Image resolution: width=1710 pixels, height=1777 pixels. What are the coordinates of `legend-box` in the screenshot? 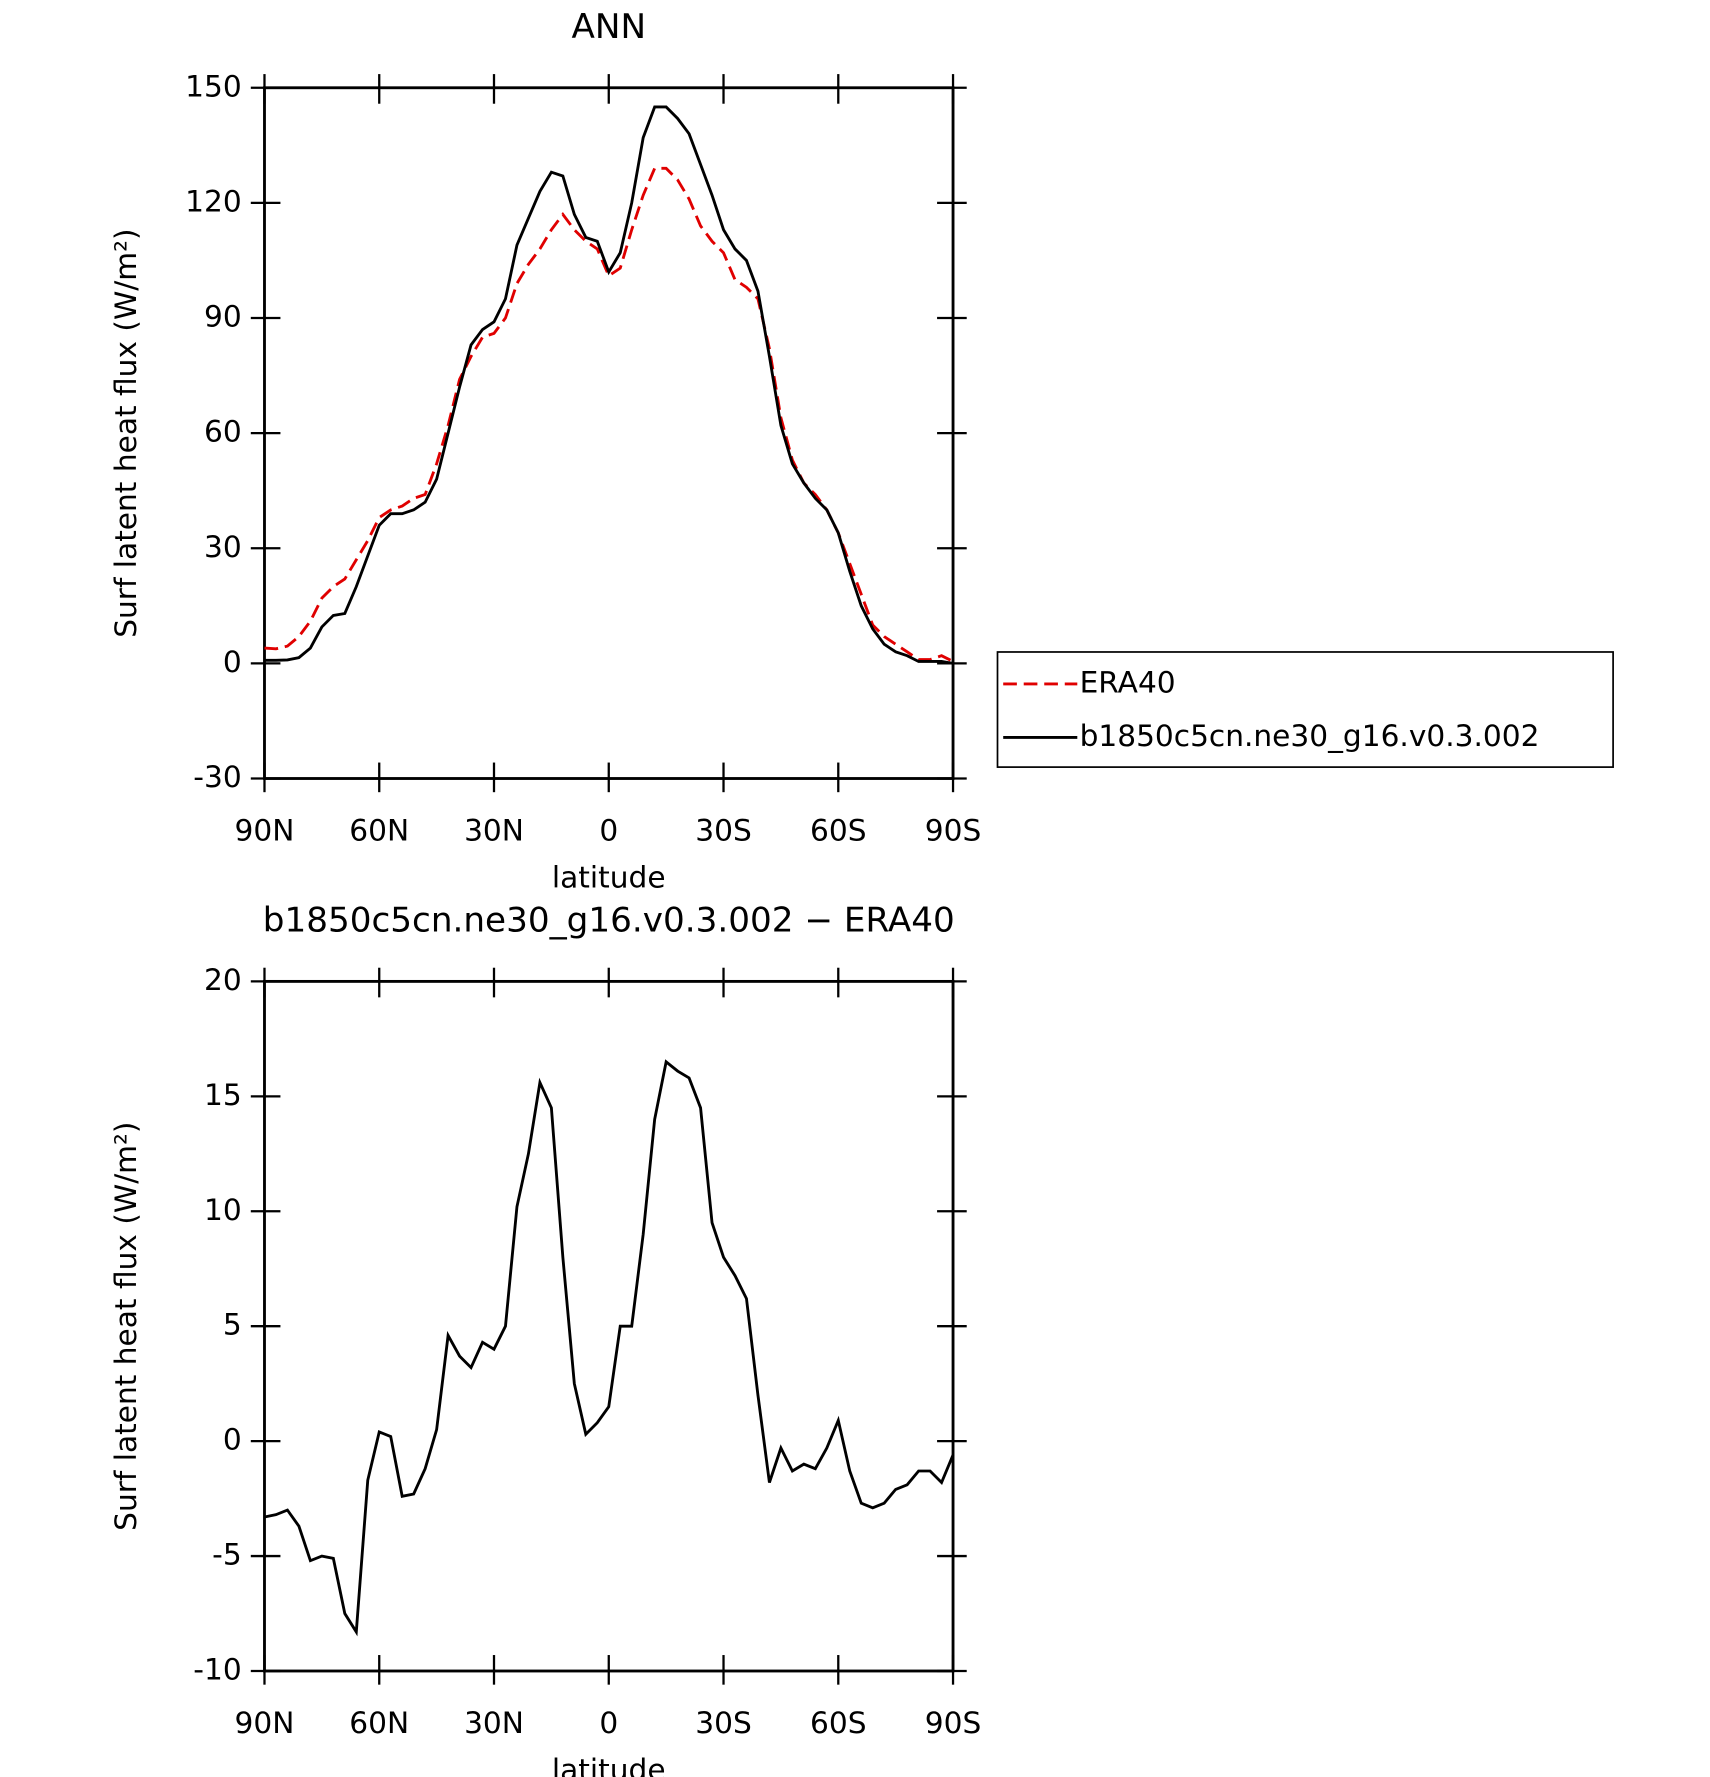 It's located at (1305, 709).